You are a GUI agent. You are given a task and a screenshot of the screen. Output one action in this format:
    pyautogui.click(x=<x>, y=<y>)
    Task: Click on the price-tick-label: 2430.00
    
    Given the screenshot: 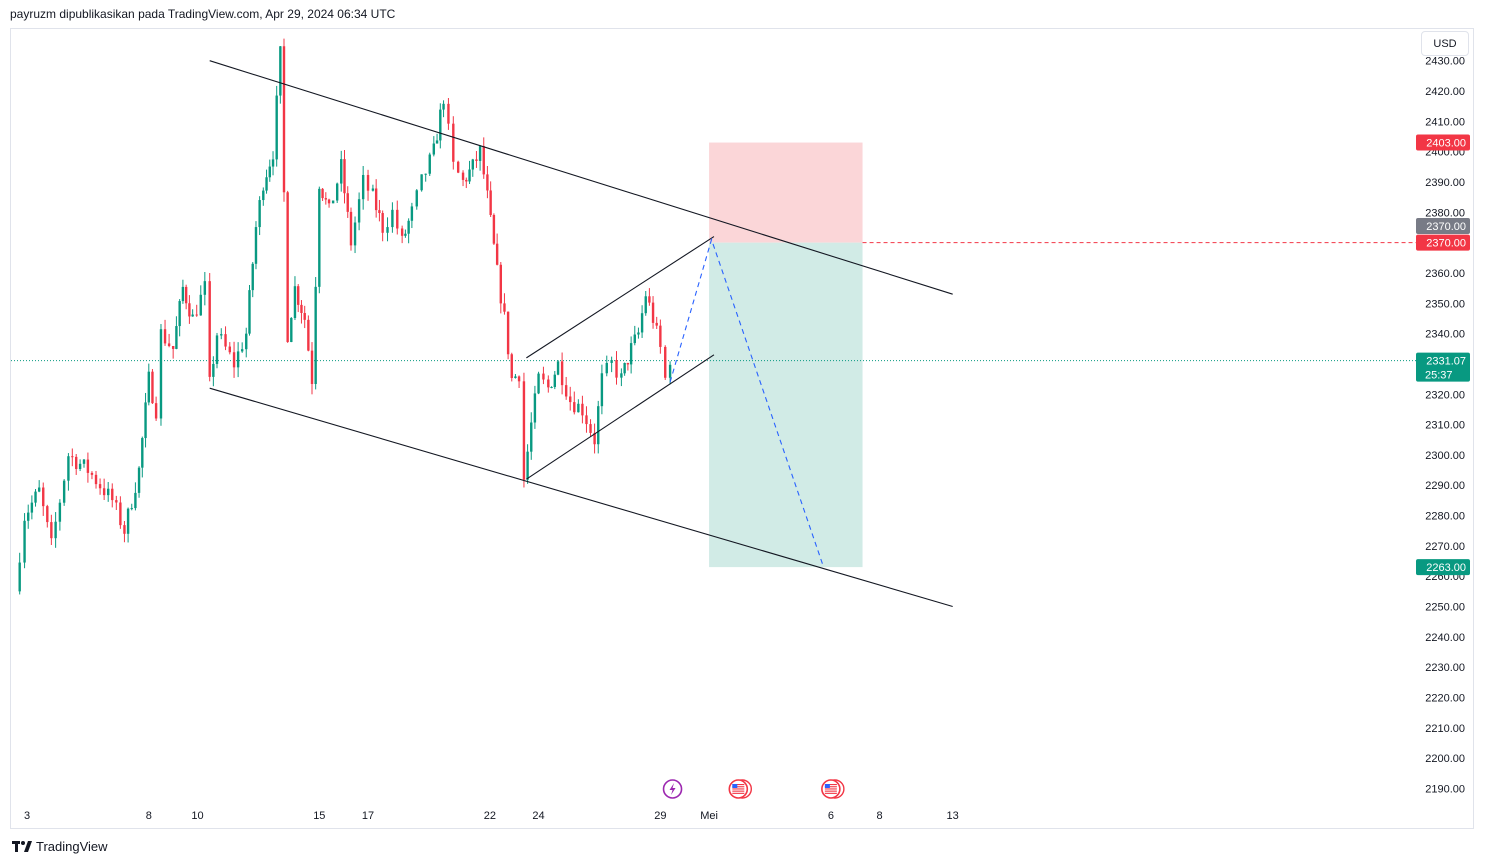 What is the action you would take?
    pyautogui.click(x=1445, y=62)
    